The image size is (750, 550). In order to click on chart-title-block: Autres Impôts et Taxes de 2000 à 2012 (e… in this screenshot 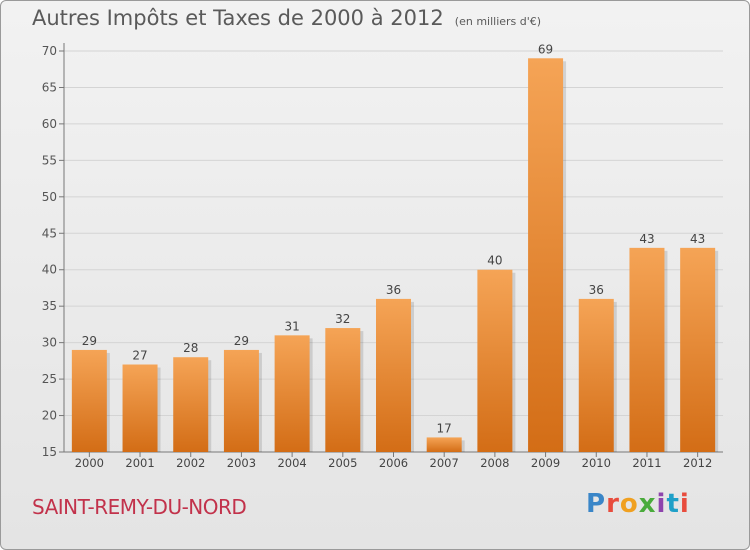, I will do `click(286, 18)`.